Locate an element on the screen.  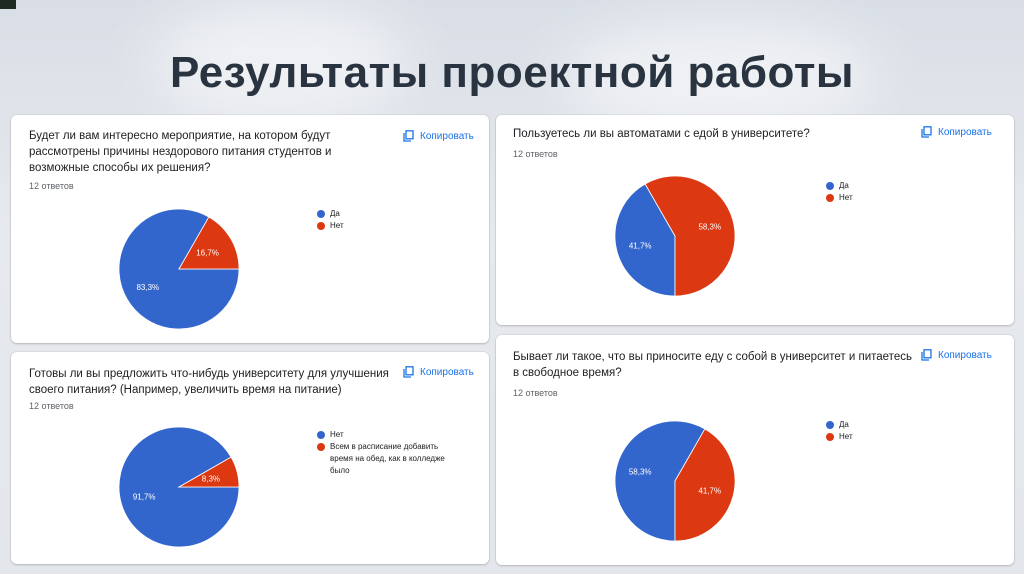
pie-chart: 41,7% 58,3% is located at coordinates (675, 236).